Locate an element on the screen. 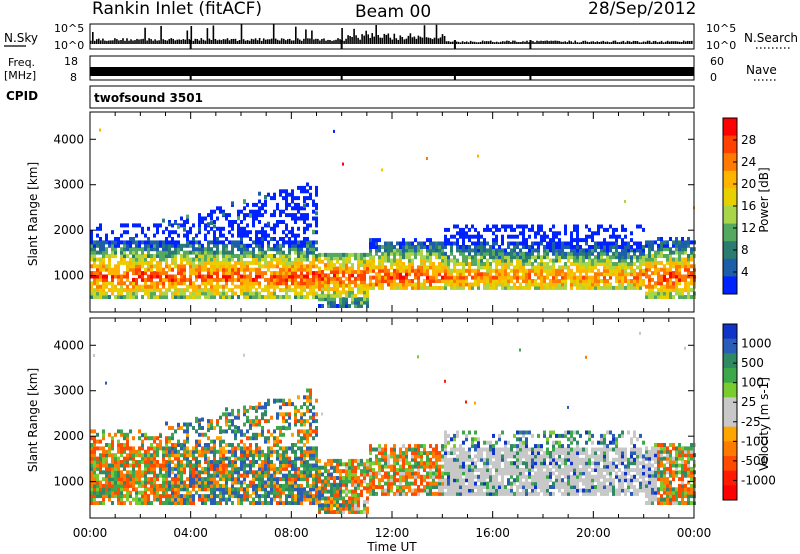  colorbar-tick-label: 24 is located at coordinates (748, 162).